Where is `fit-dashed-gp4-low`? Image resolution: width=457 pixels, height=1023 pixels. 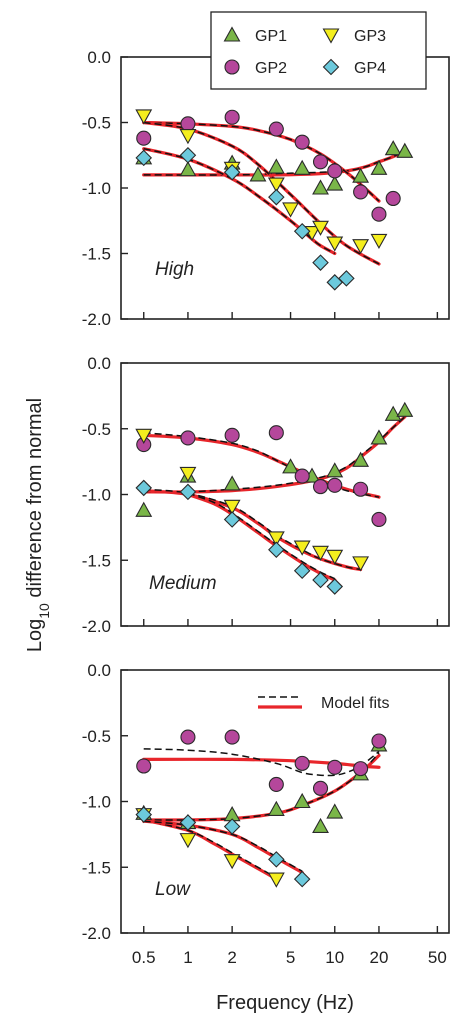 fit-dashed-gp4-low is located at coordinates (223, 846).